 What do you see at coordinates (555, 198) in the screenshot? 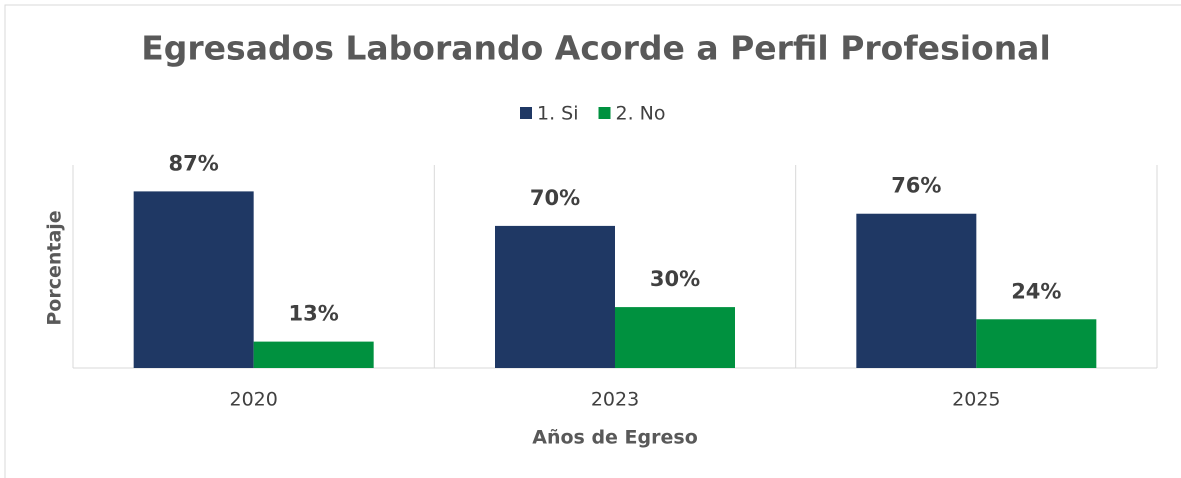
I see `data-label: 70%` at bounding box center [555, 198].